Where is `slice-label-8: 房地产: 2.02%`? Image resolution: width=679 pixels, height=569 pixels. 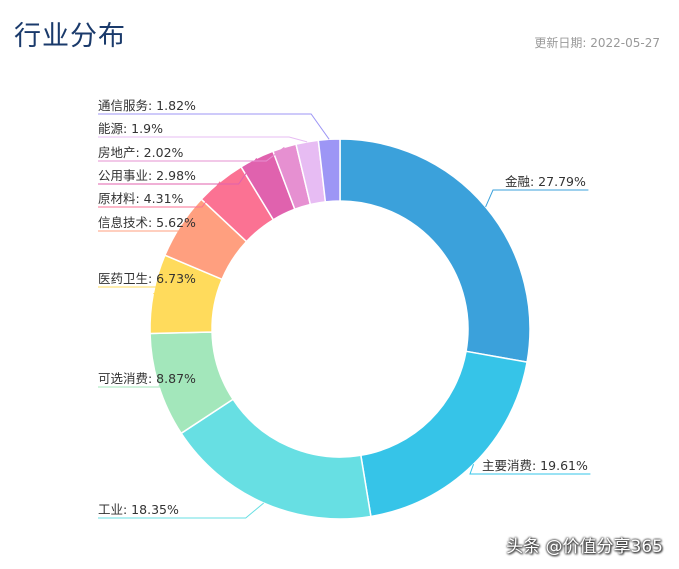
slice-label-8: 房地产: 2.02% is located at coordinates (141, 152).